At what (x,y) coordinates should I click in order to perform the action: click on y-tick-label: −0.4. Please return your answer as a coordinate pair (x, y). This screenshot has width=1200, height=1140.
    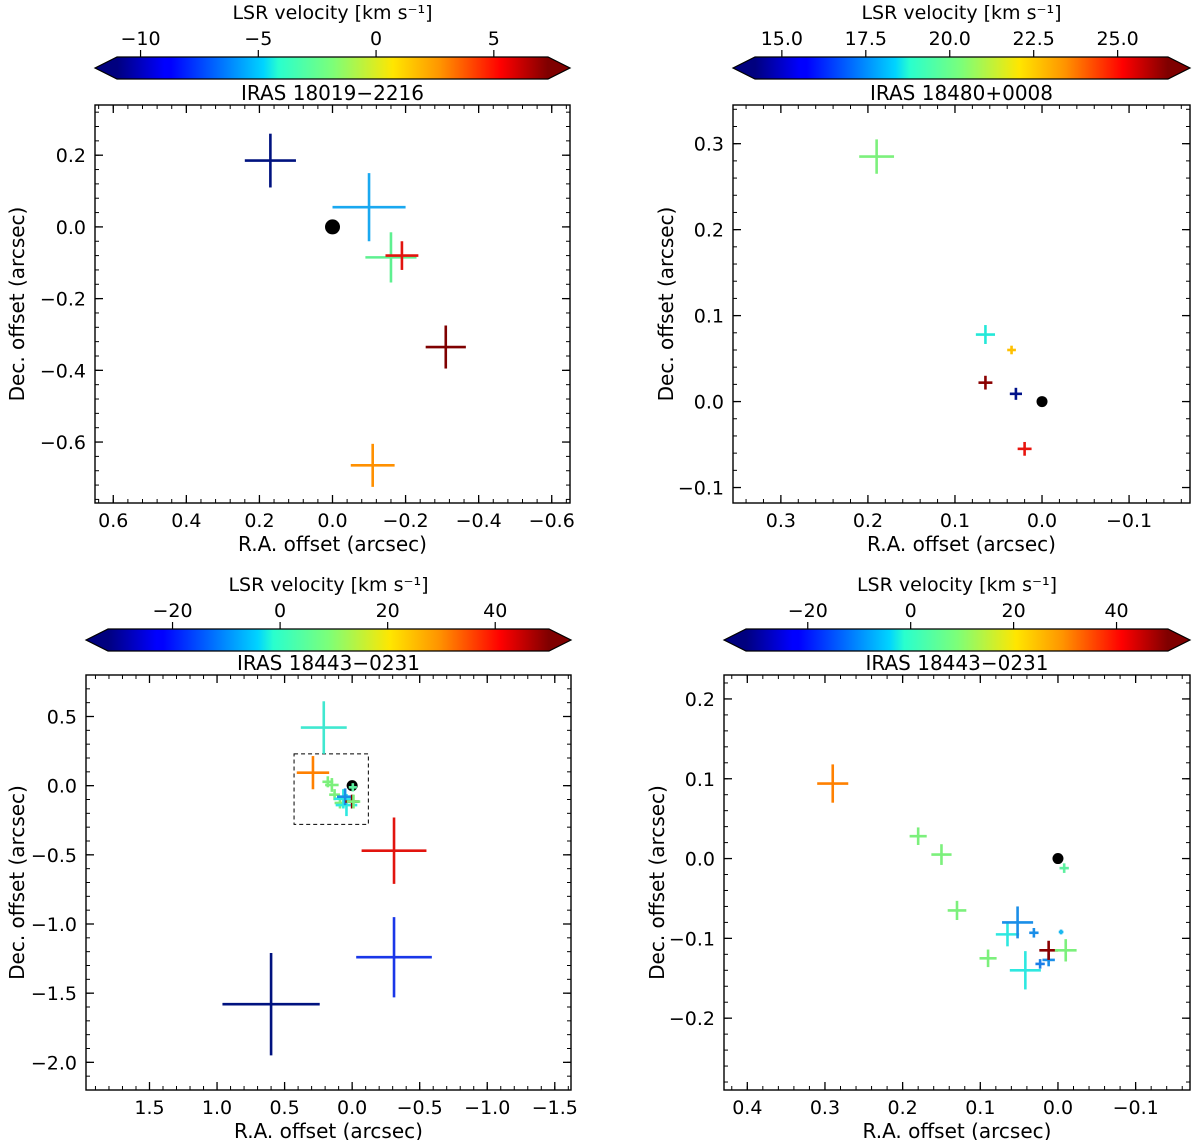
    Looking at the image, I should click on (63, 371).